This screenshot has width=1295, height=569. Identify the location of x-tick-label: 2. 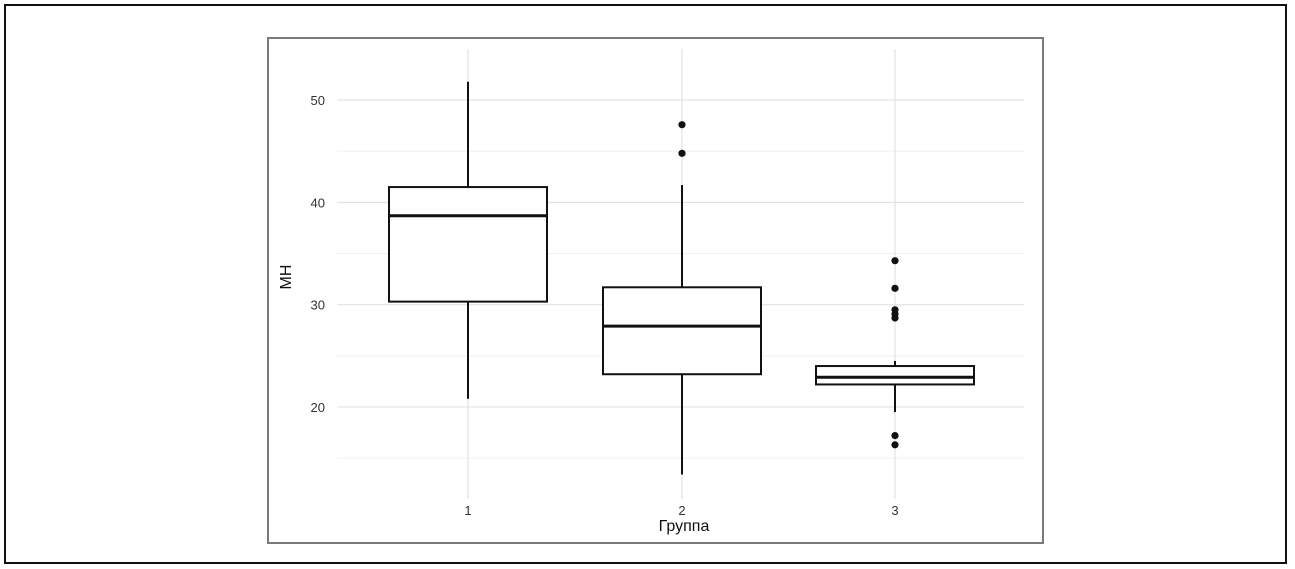
(681, 510).